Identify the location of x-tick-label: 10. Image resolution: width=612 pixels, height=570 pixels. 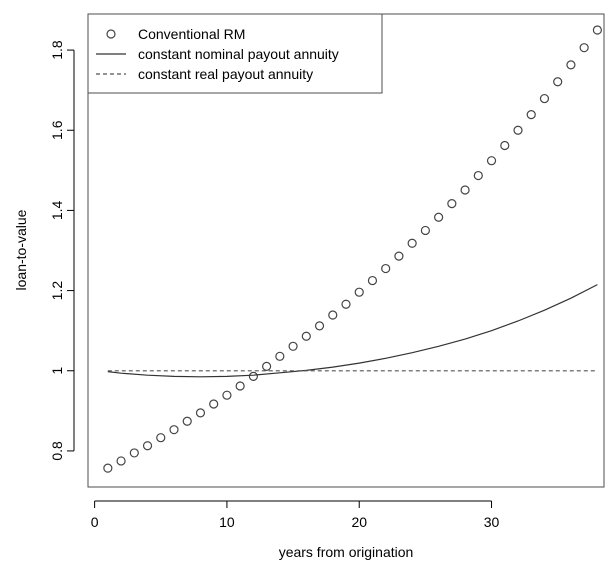
(227, 522).